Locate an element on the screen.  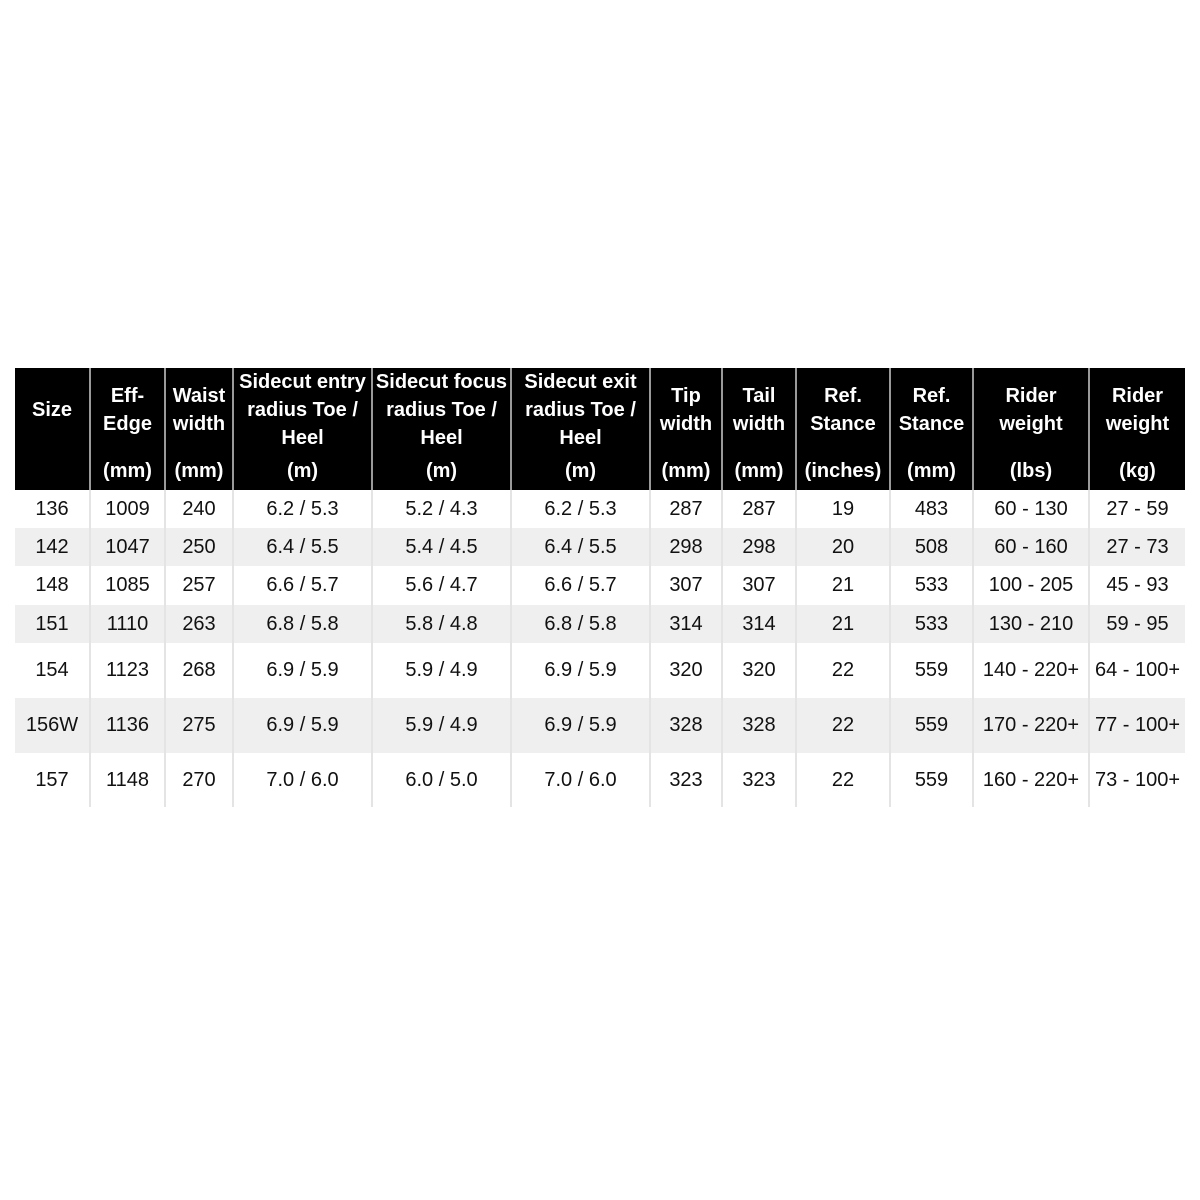
table-cell: 250 is located at coordinates (198, 547).